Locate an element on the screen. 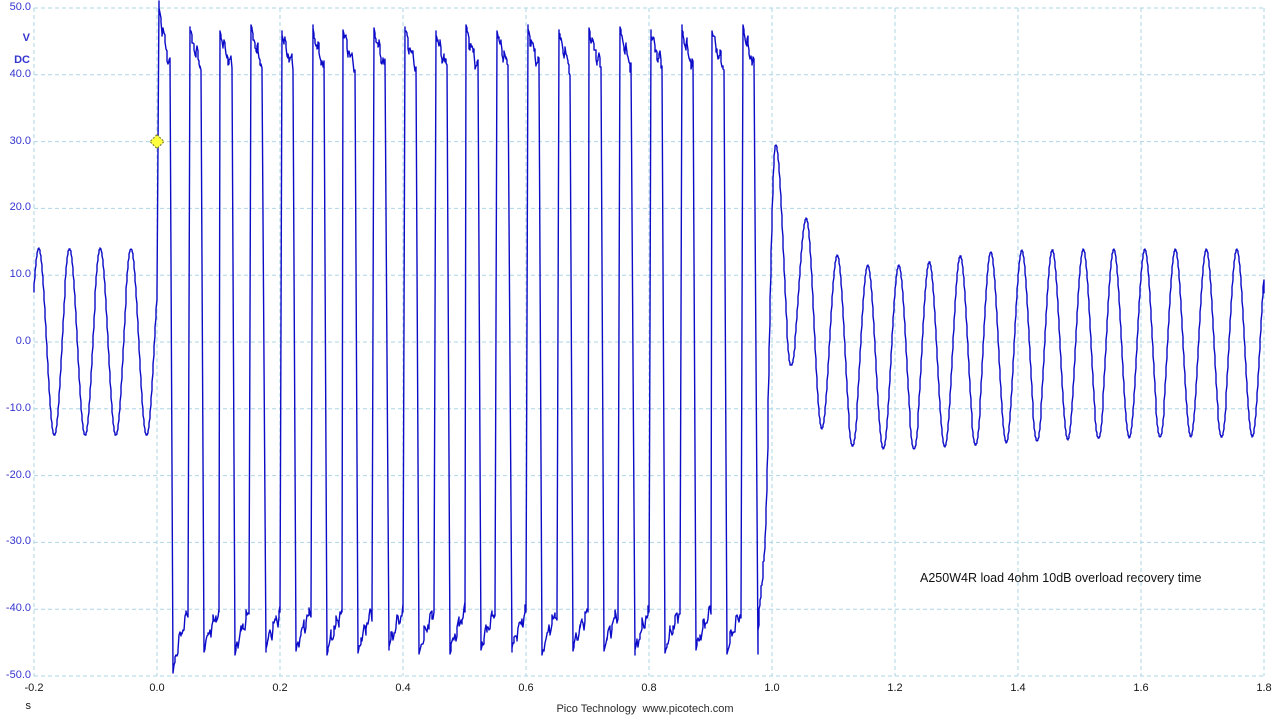 This screenshot has width=1280, height=720. footer-watermark: Pico Technology www.picotech.com is located at coordinates (645, 709).